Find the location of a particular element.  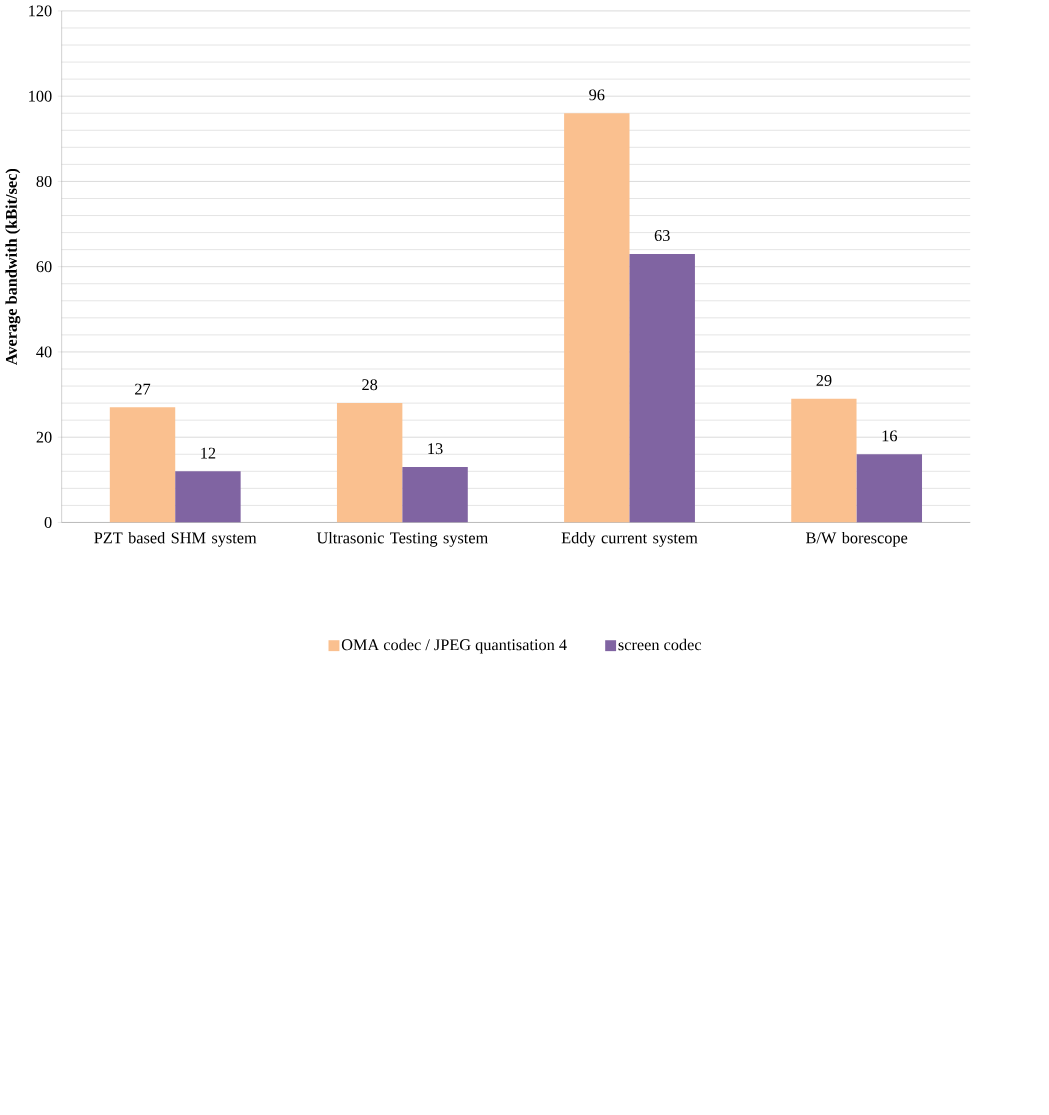

data-label: 63 is located at coordinates (662, 236).